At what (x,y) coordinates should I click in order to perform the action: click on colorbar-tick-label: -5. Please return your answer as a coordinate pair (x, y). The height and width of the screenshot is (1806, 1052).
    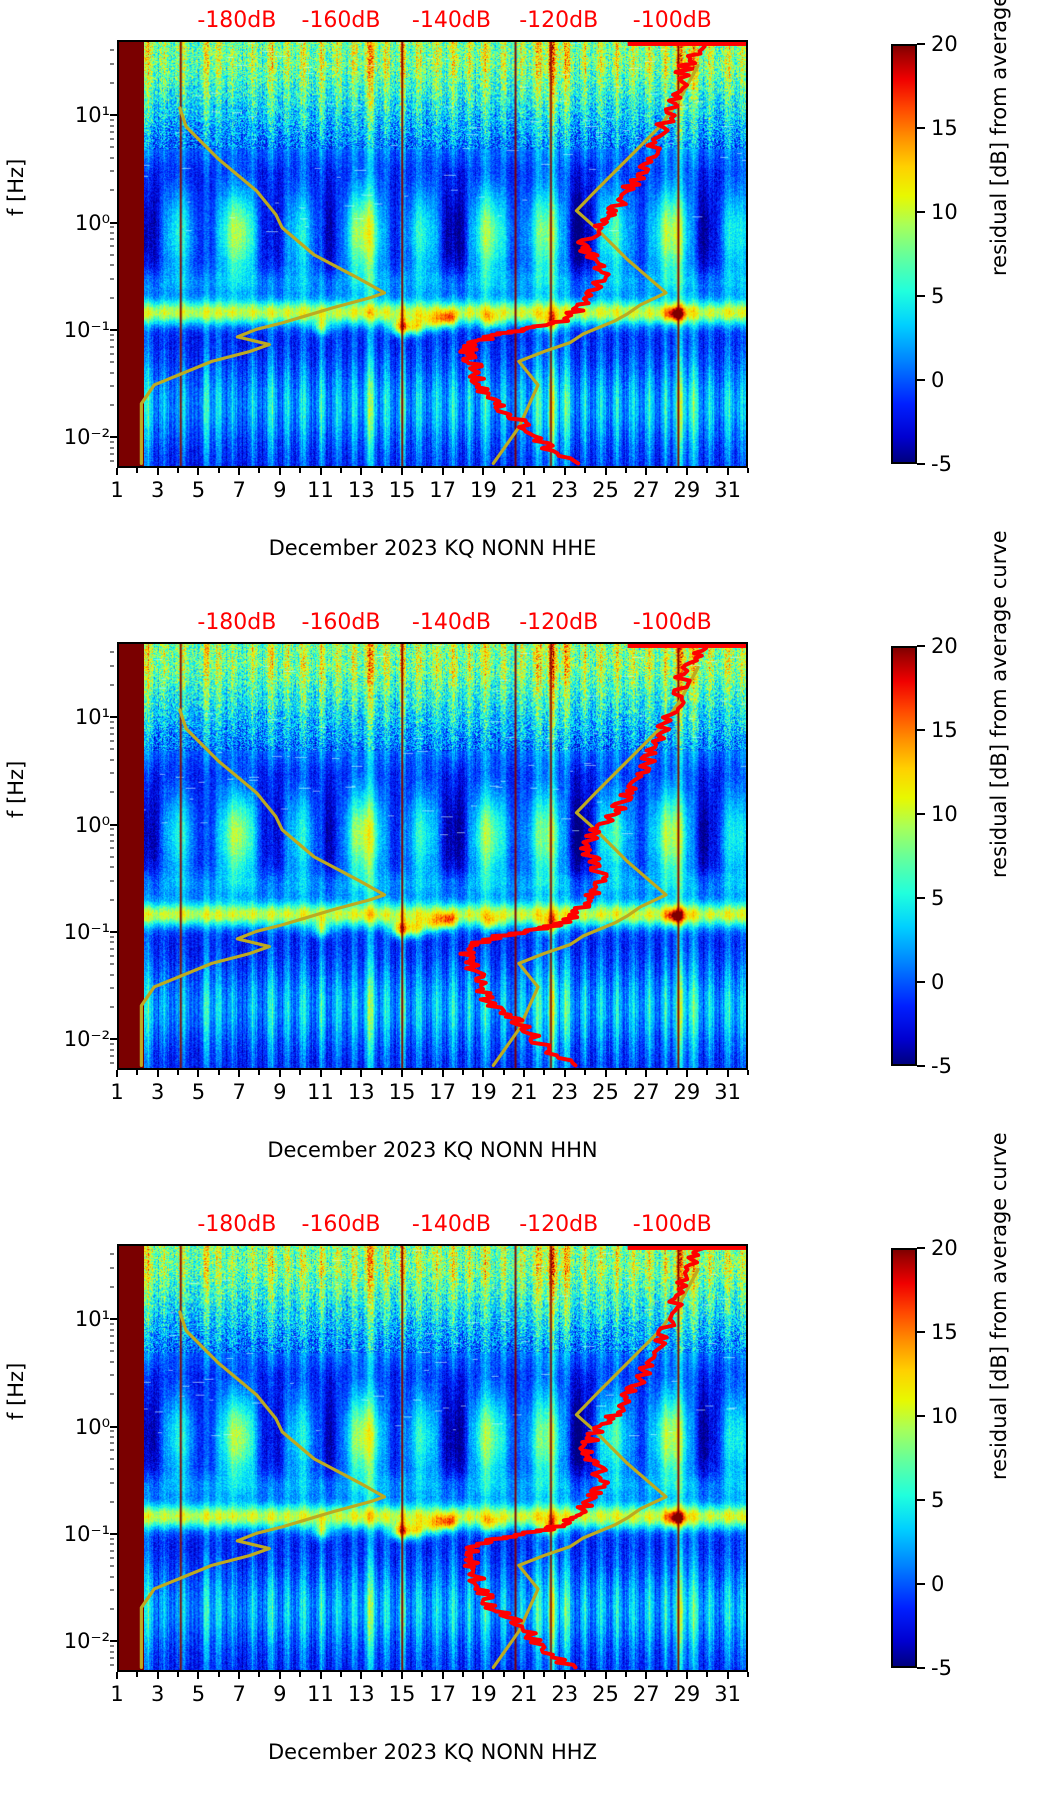
    Looking at the image, I should click on (941, 1066).